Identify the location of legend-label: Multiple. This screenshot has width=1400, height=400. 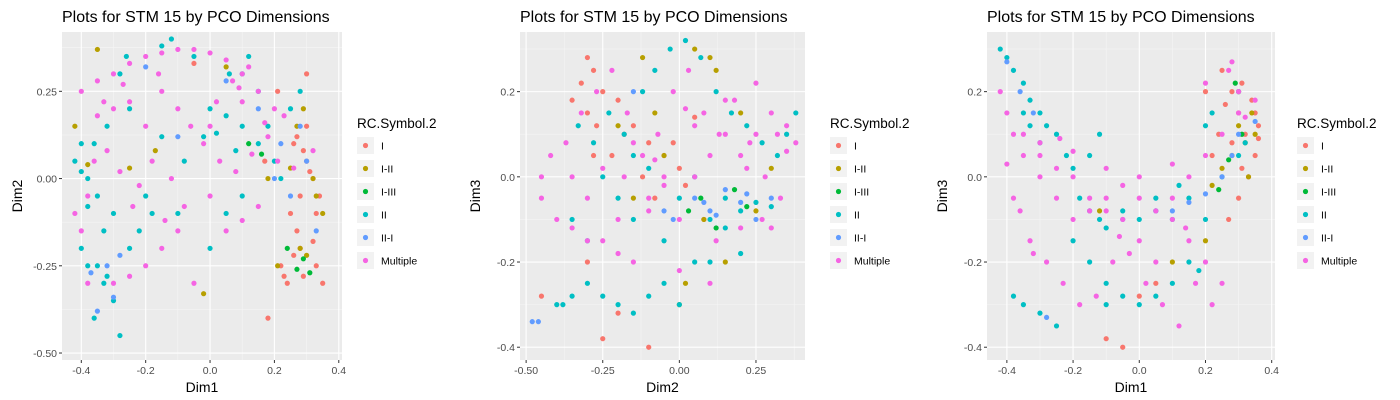
(399, 262).